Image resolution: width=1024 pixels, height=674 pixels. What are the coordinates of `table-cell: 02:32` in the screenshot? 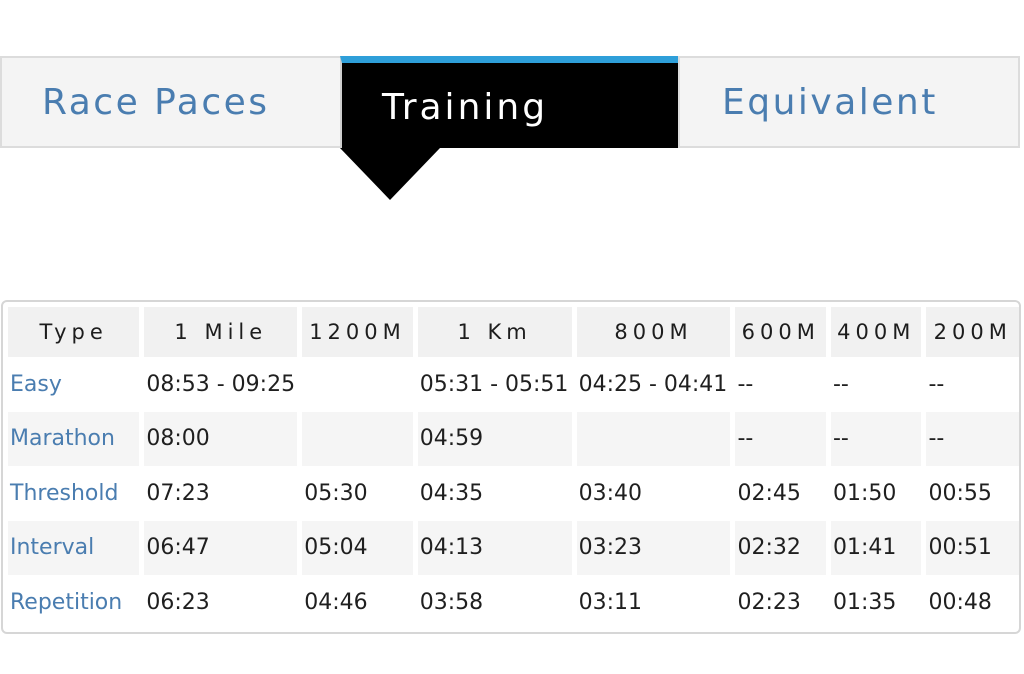 It's located at (783, 547).